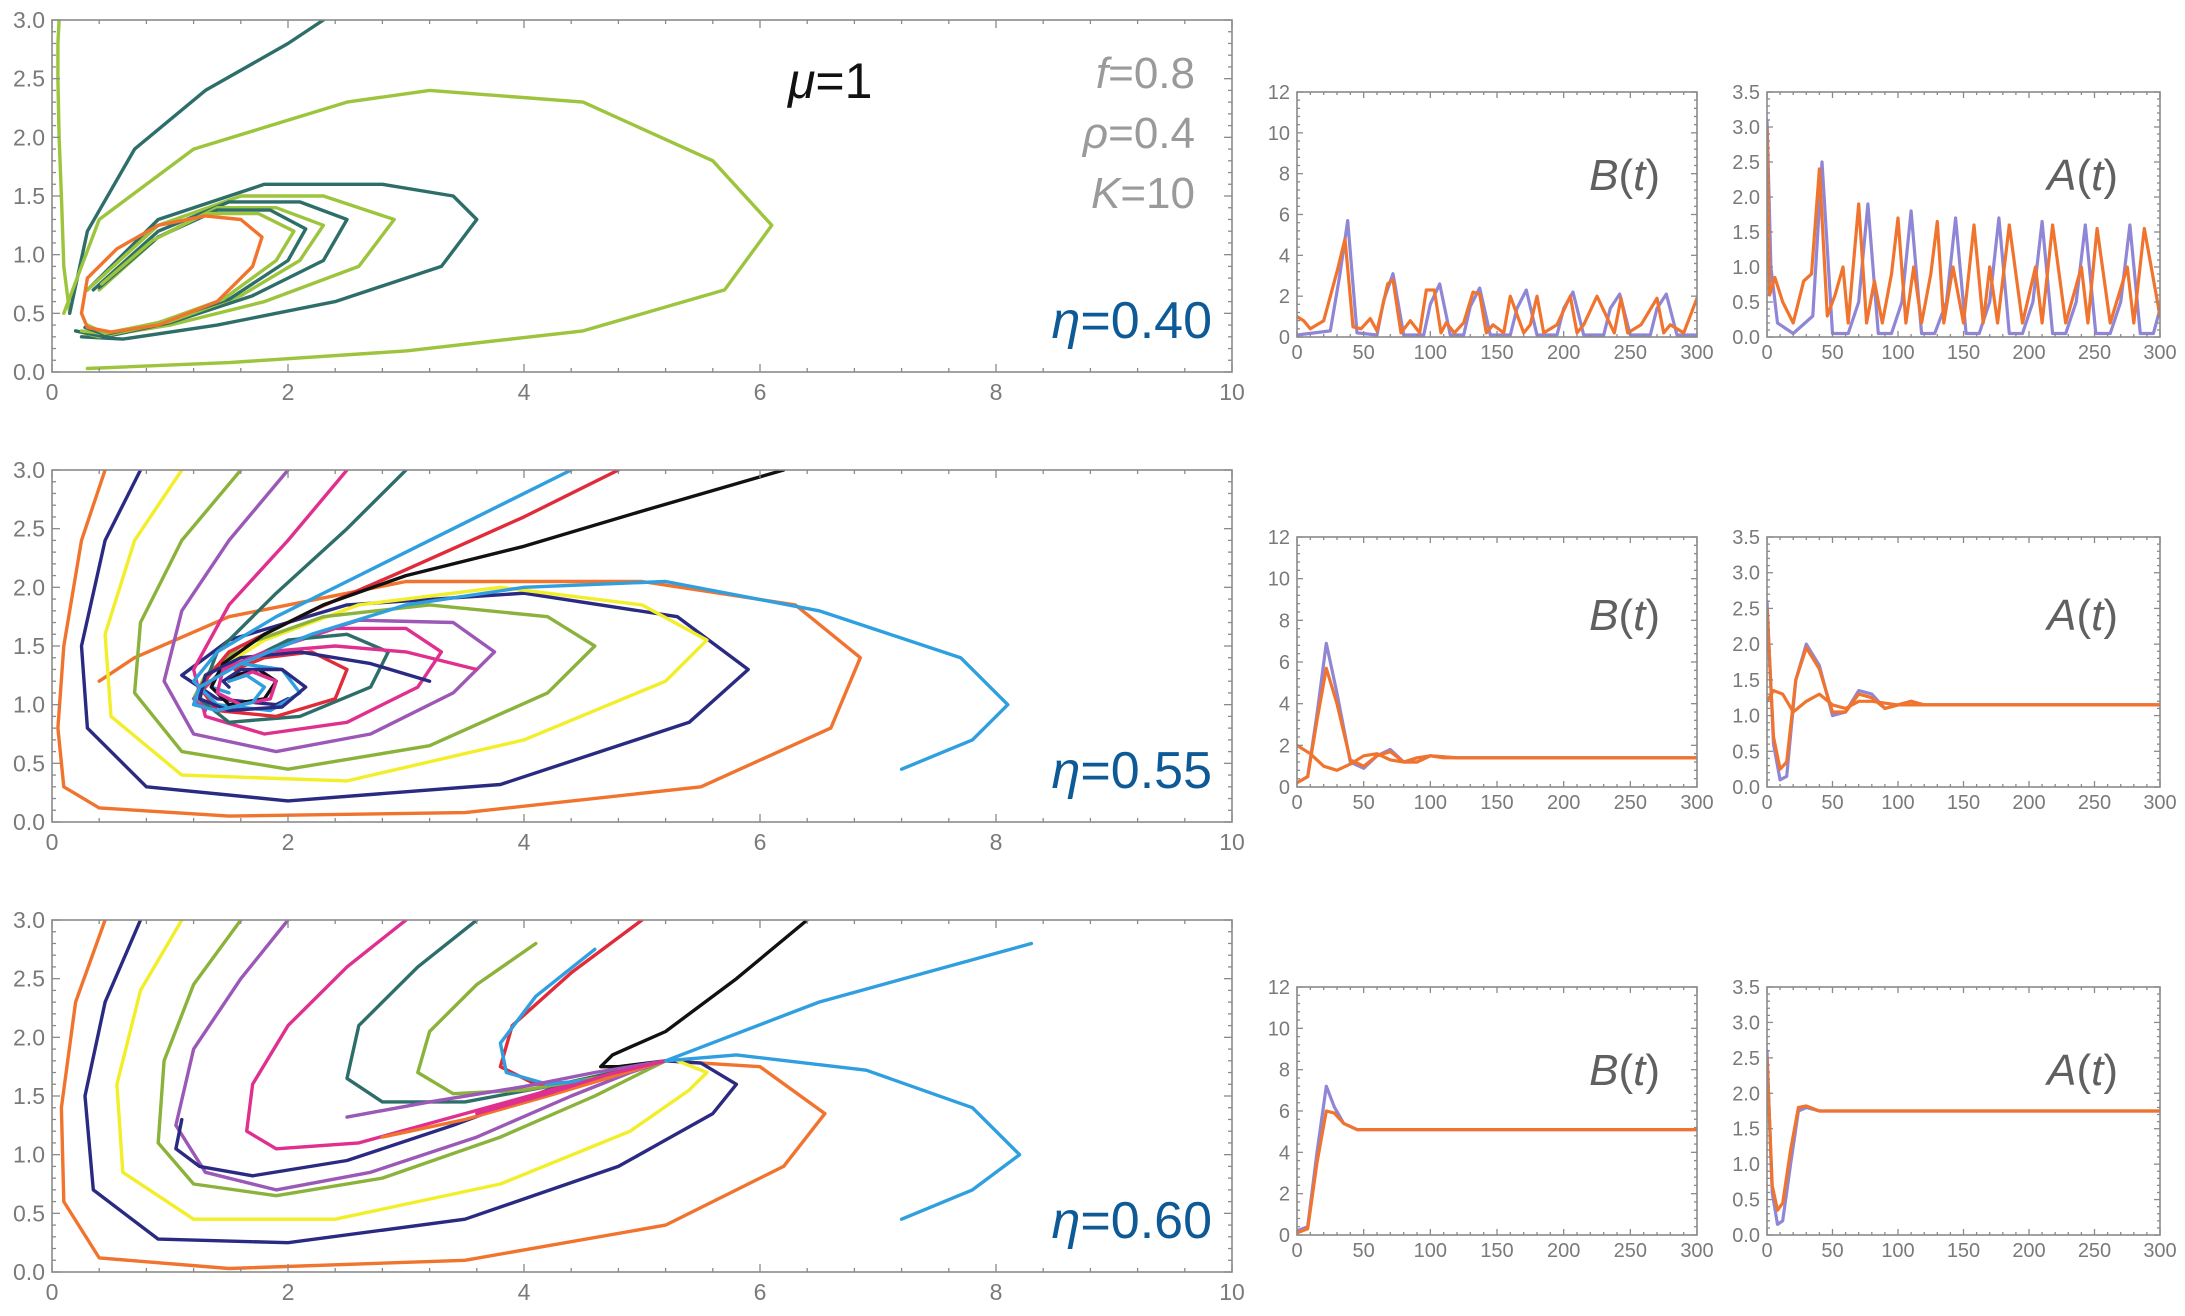 This screenshot has width=2185, height=1316. What do you see at coordinates (2094, 353) in the screenshot?
I see `x-tick-label: 250` at bounding box center [2094, 353].